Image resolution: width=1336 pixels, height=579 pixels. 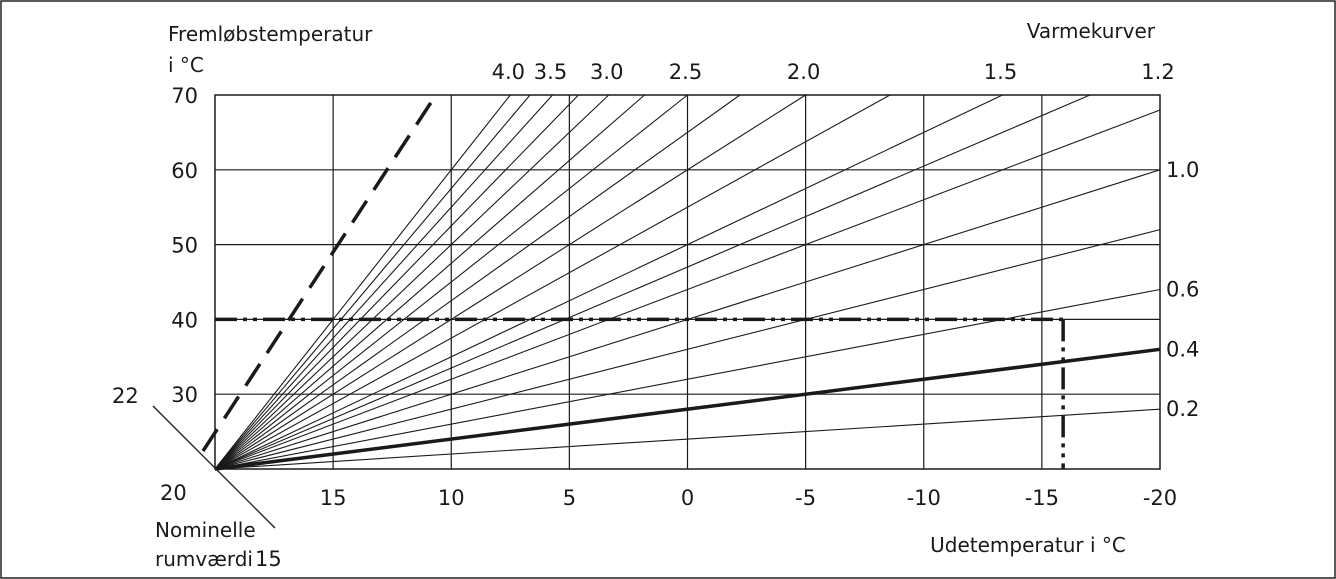 What do you see at coordinates (184, 96) in the screenshot?
I see `y-tick-label: 70` at bounding box center [184, 96].